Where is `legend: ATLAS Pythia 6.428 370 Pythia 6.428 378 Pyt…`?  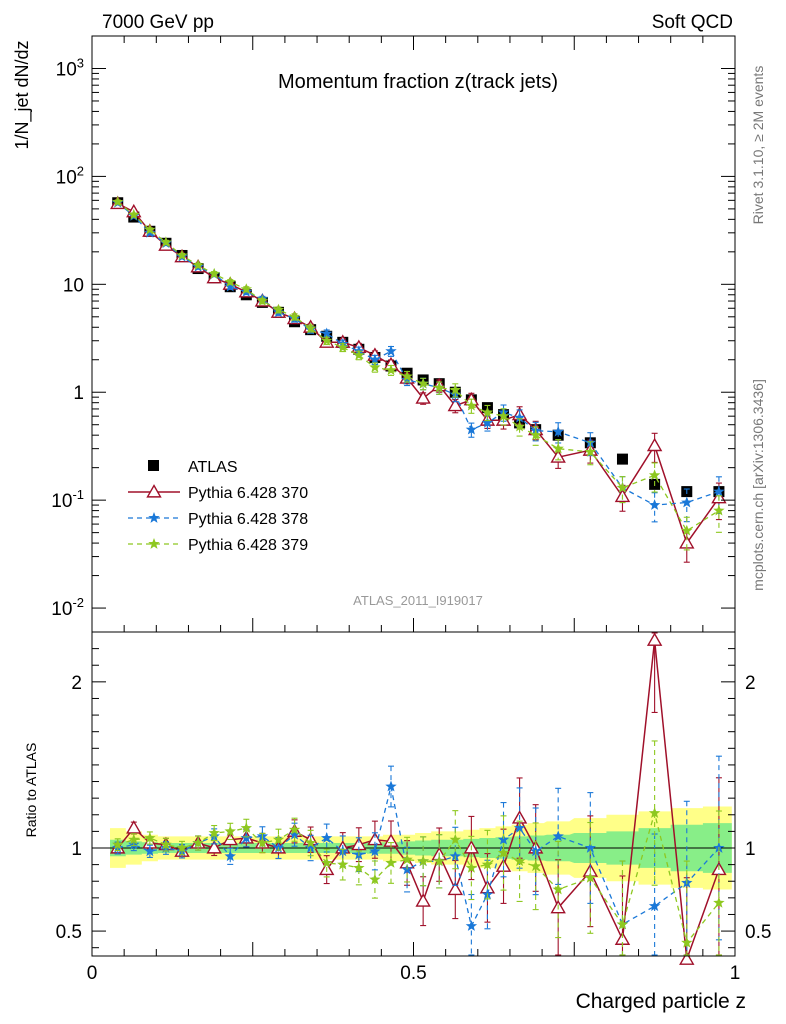
legend: ATLAS Pythia 6.428 370 Pythia 6.428 378 Pyt… is located at coordinates (218, 506).